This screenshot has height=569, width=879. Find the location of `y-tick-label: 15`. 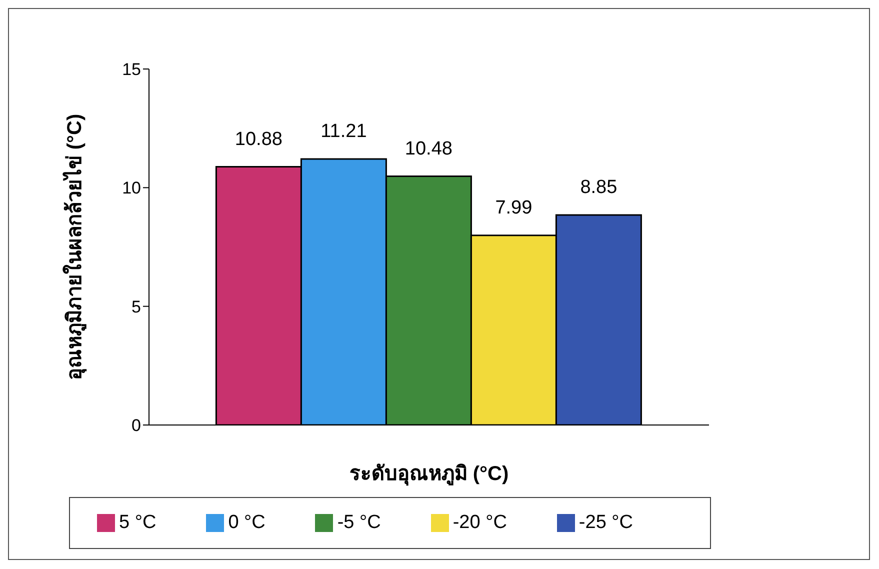

y-tick-label: 15 is located at coordinates (131, 70).